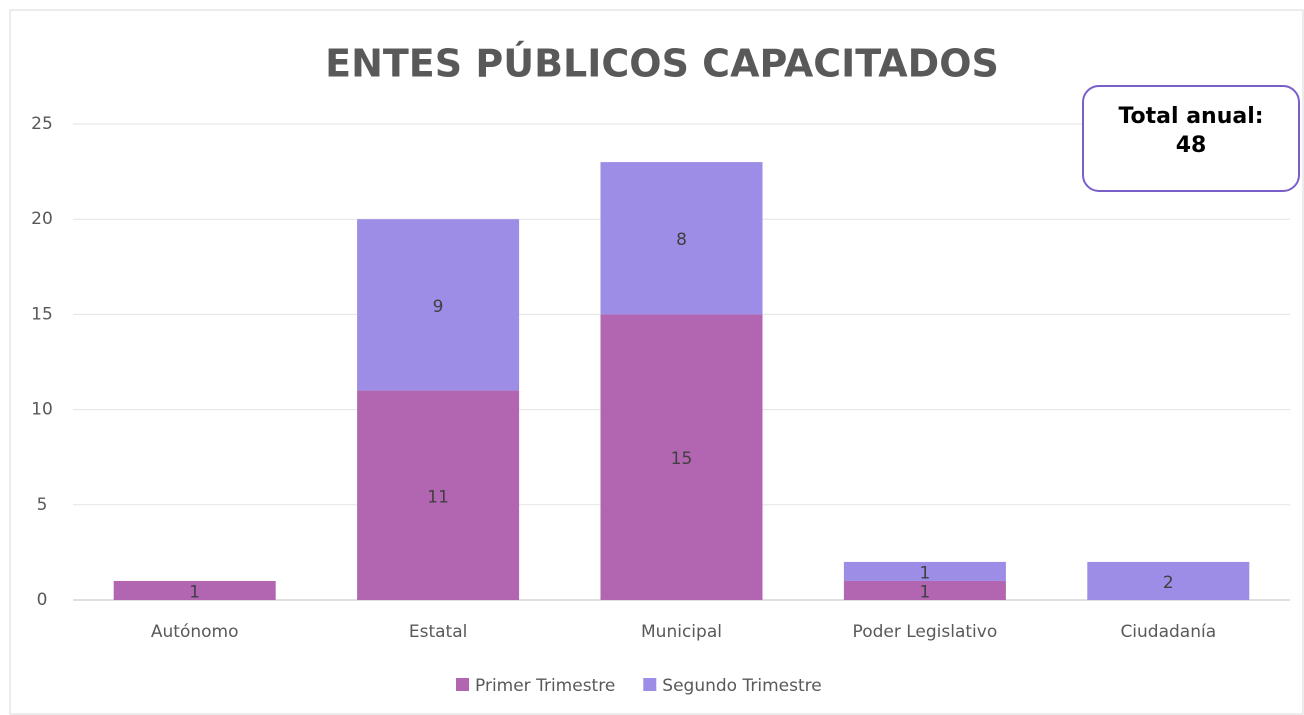 This screenshot has height=715, width=1304. What do you see at coordinates (1168, 632) in the screenshot?
I see `x-tick-label: Ciudadanía` at bounding box center [1168, 632].